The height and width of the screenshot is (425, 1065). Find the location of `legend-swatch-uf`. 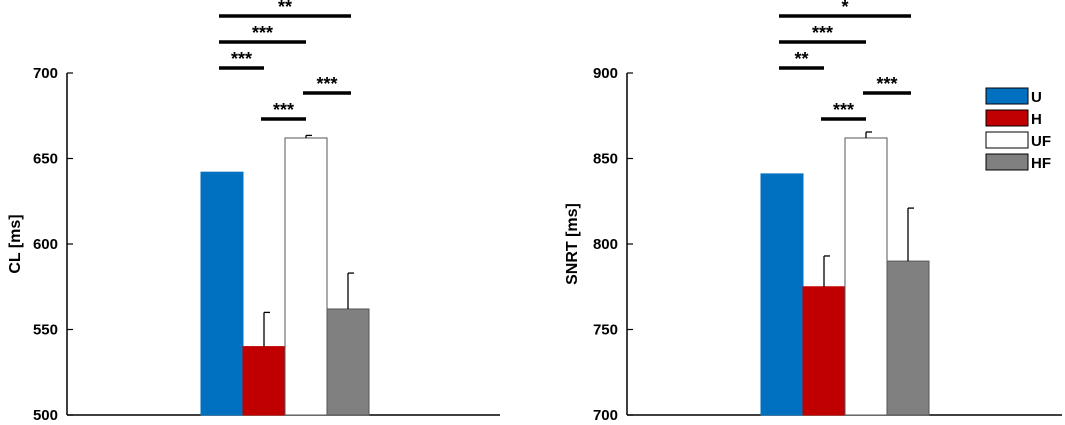

legend-swatch-uf is located at coordinates (1007, 140).